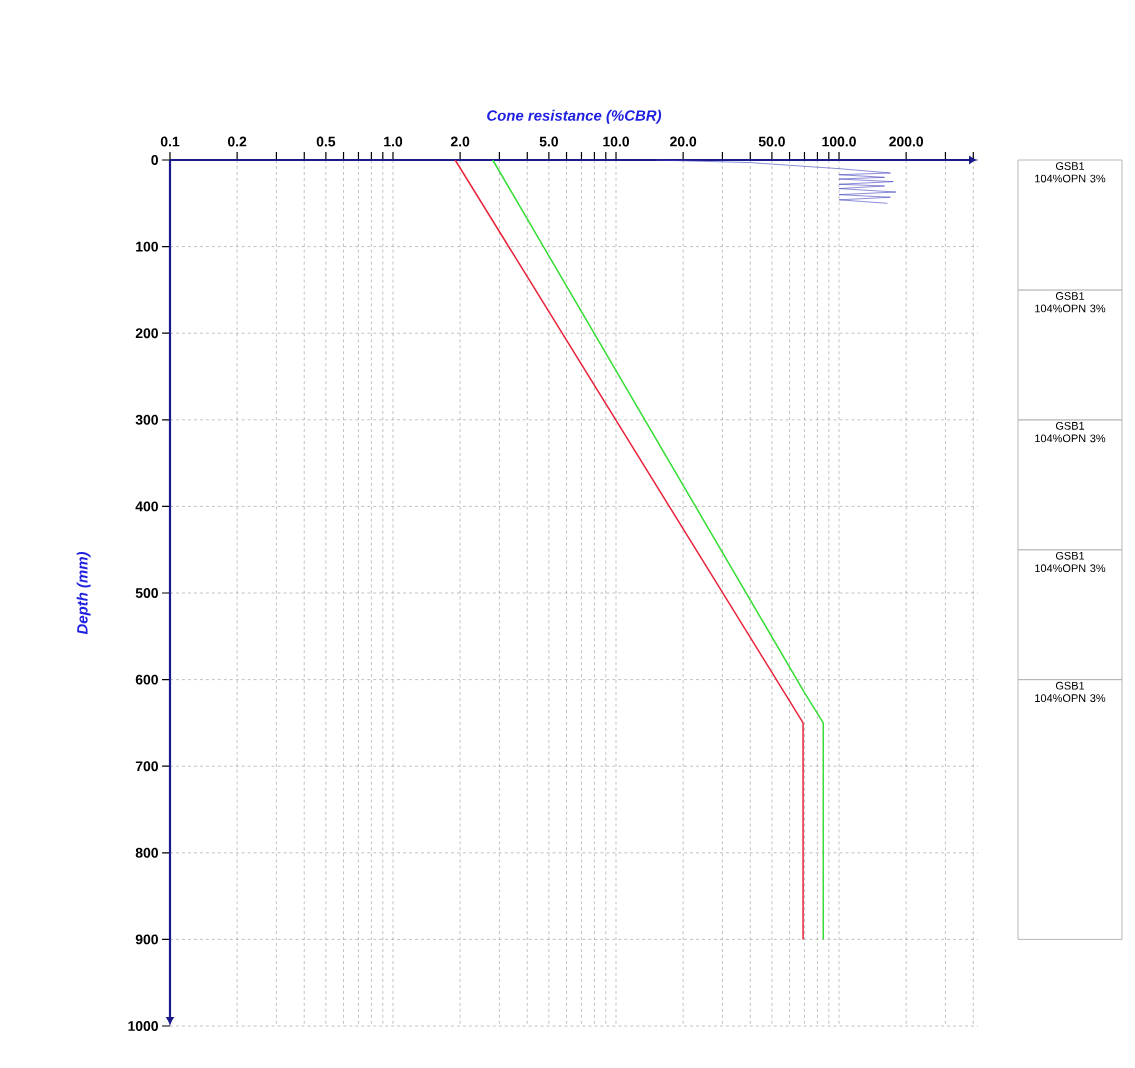 The width and height of the screenshot is (1135, 1068). What do you see at coordinates (147, 246) in the screenshot?
I see `y-tick-label: 100` at bounding box center [147, 246].